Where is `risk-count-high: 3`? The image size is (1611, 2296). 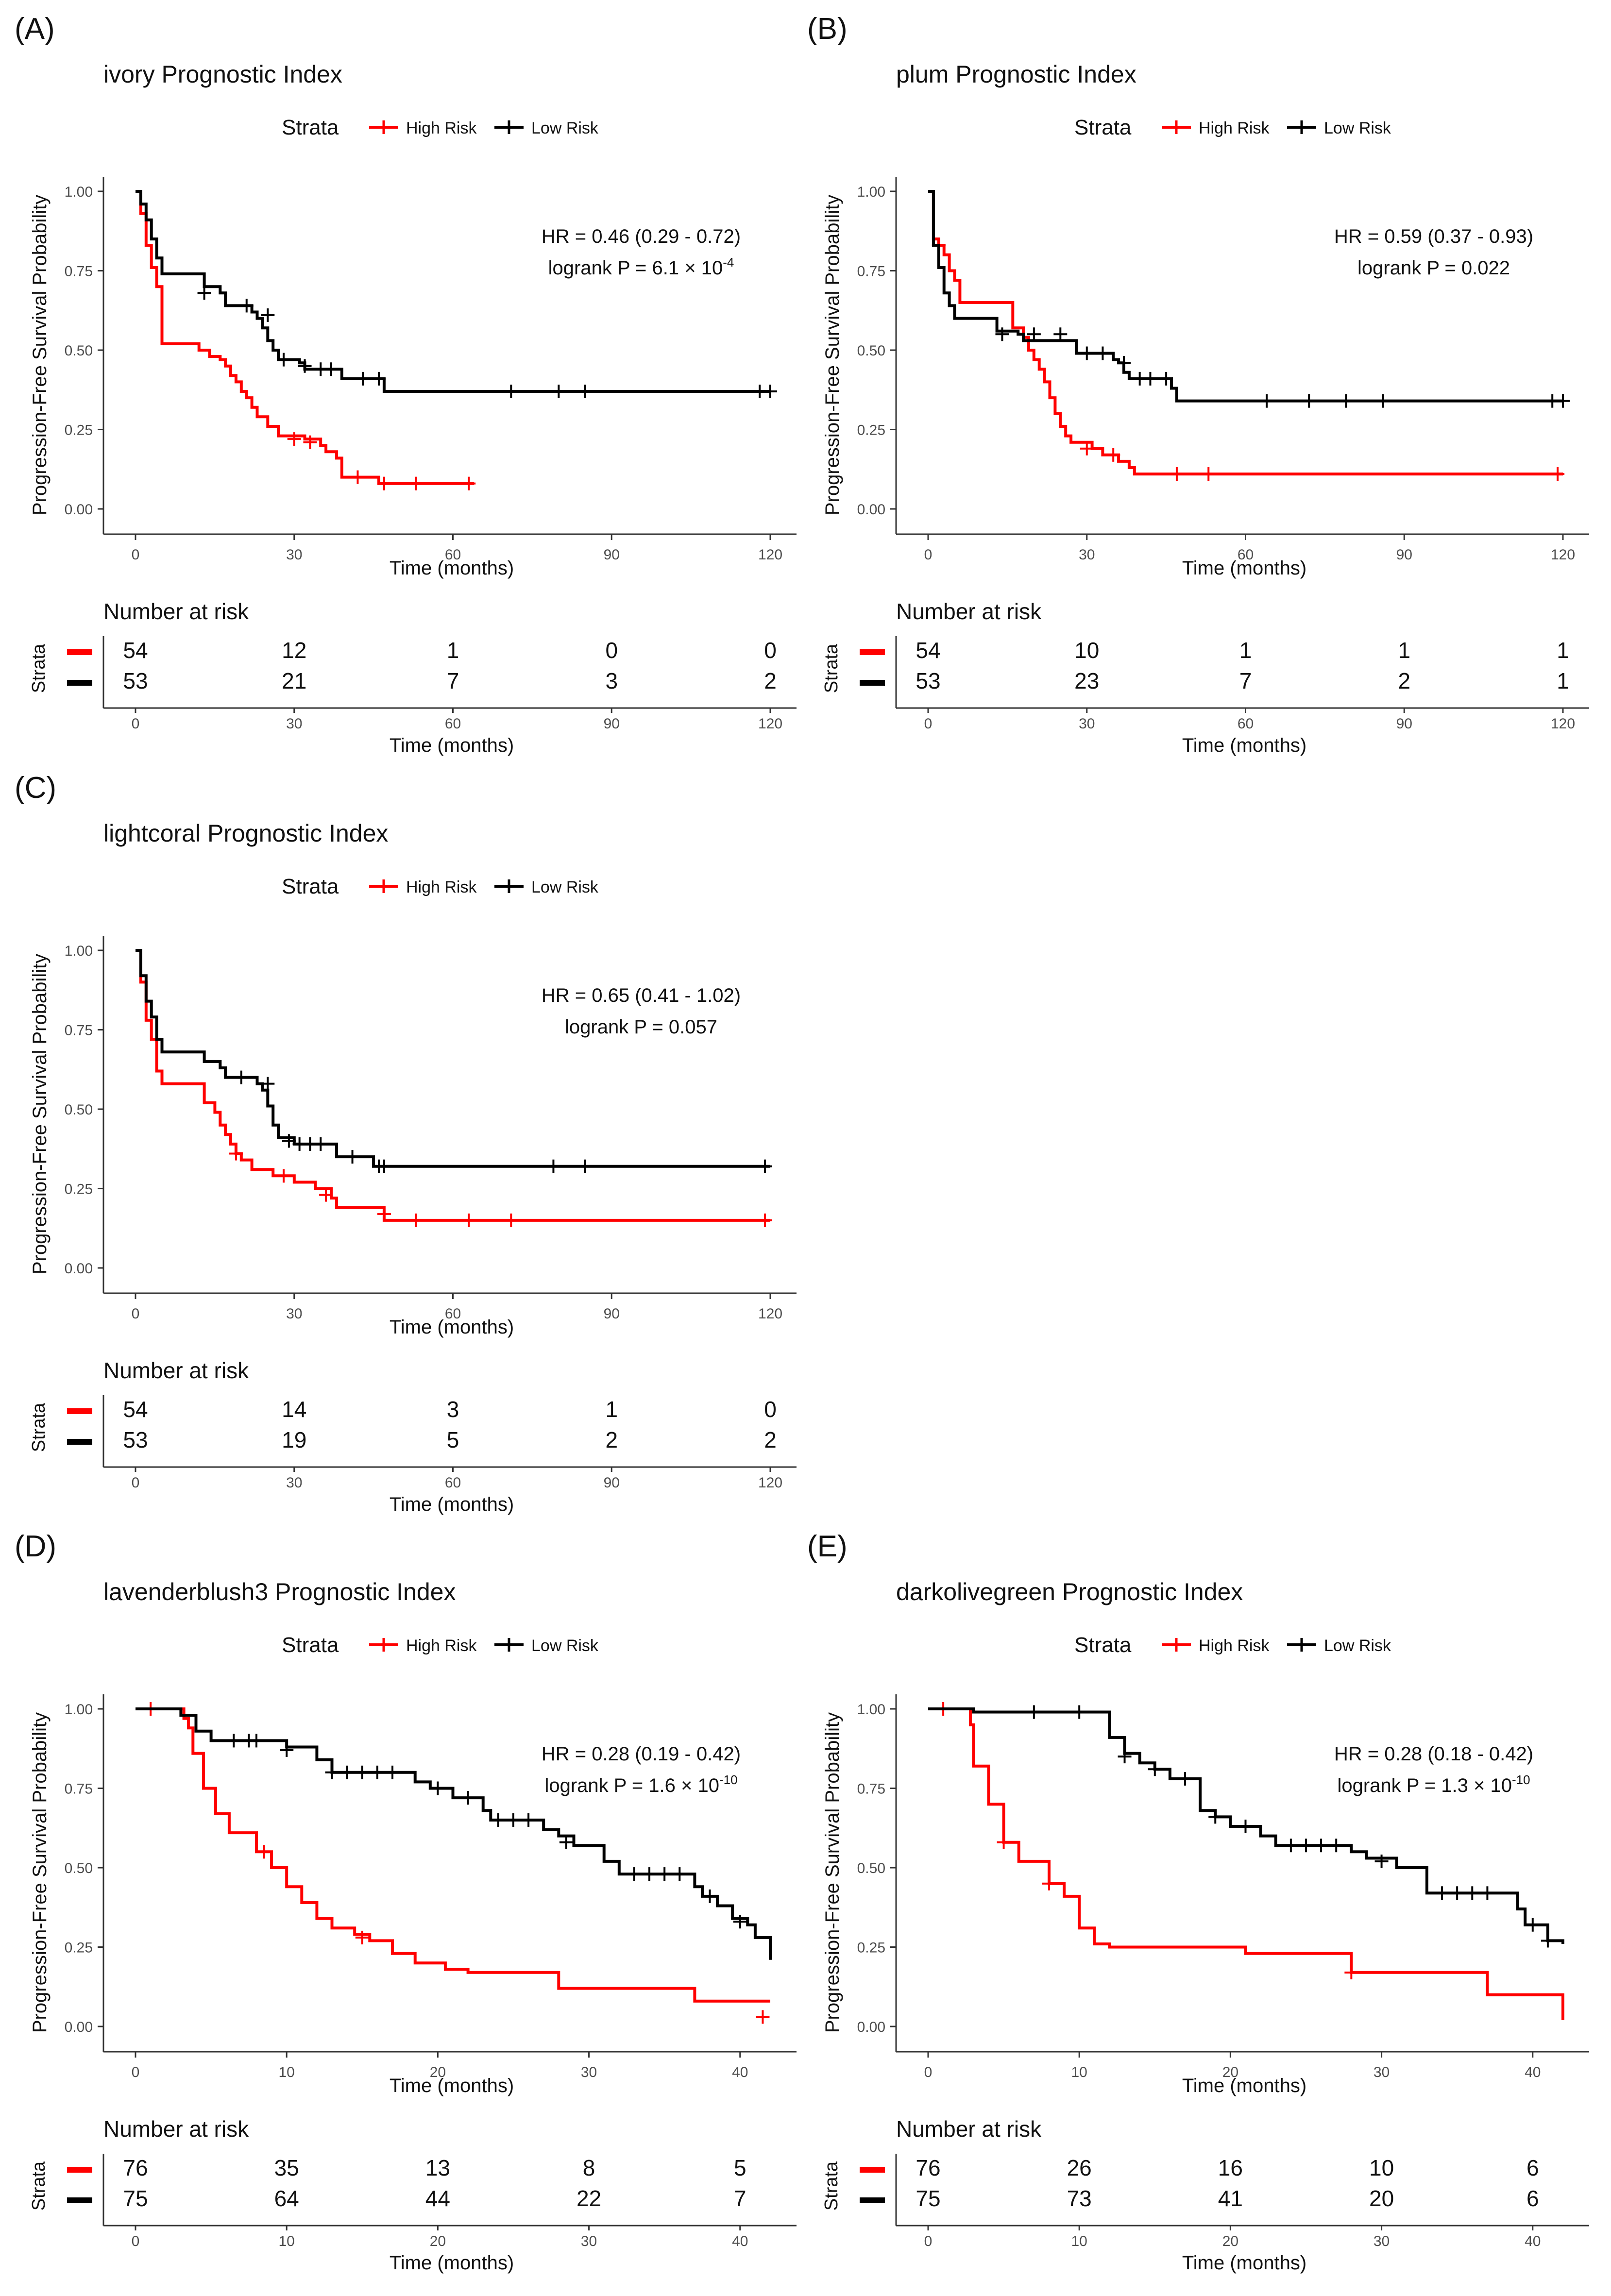 risk-count-high: 3 is located at coordinates (453, 1409).